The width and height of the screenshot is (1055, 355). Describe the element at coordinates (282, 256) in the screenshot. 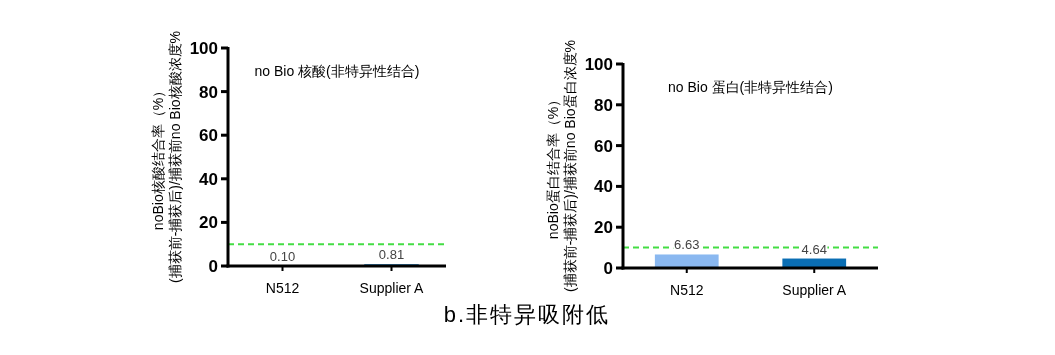

I see `data-label: 0.10` at that location.